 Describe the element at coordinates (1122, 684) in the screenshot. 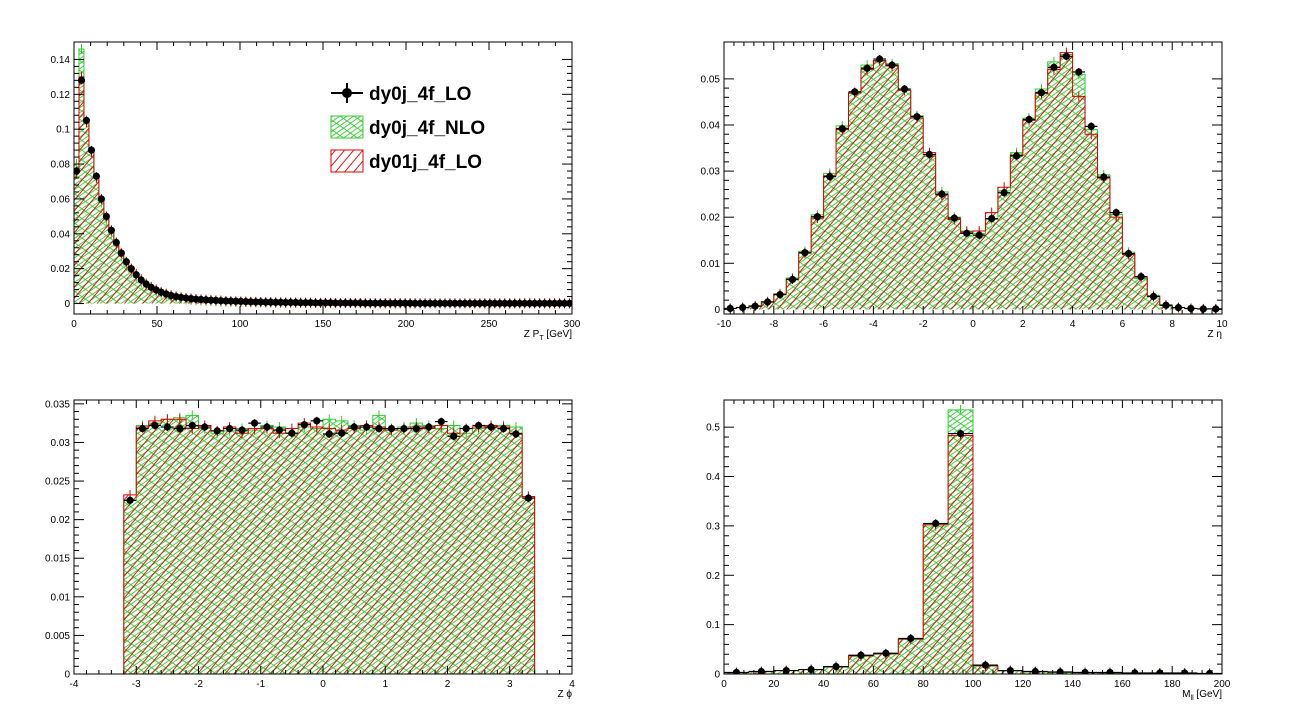

I see `x-tick-label: 160` at that location.